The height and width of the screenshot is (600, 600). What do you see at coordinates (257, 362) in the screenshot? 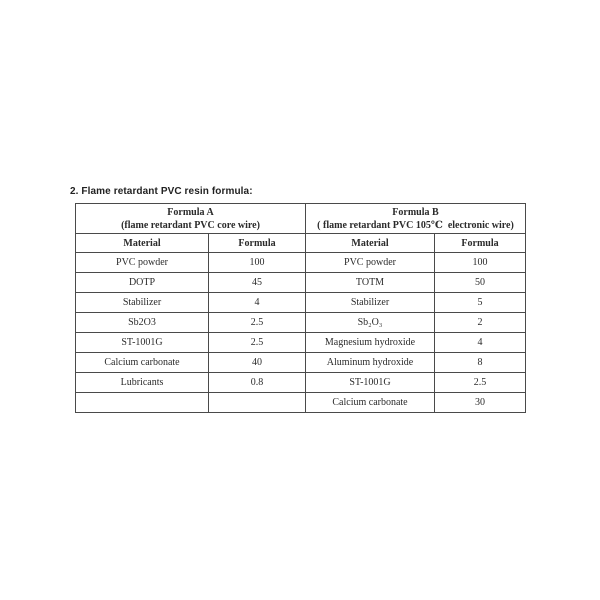
I see `table-cell: 40` at bounding box center [257, 362].